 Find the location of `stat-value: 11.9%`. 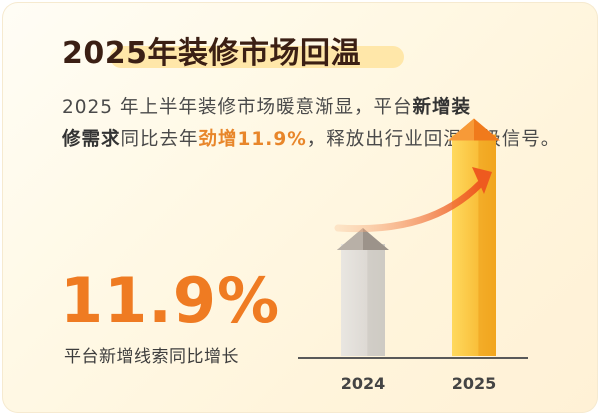

stat-value: 11.9% is located at coordinates (170, 300).